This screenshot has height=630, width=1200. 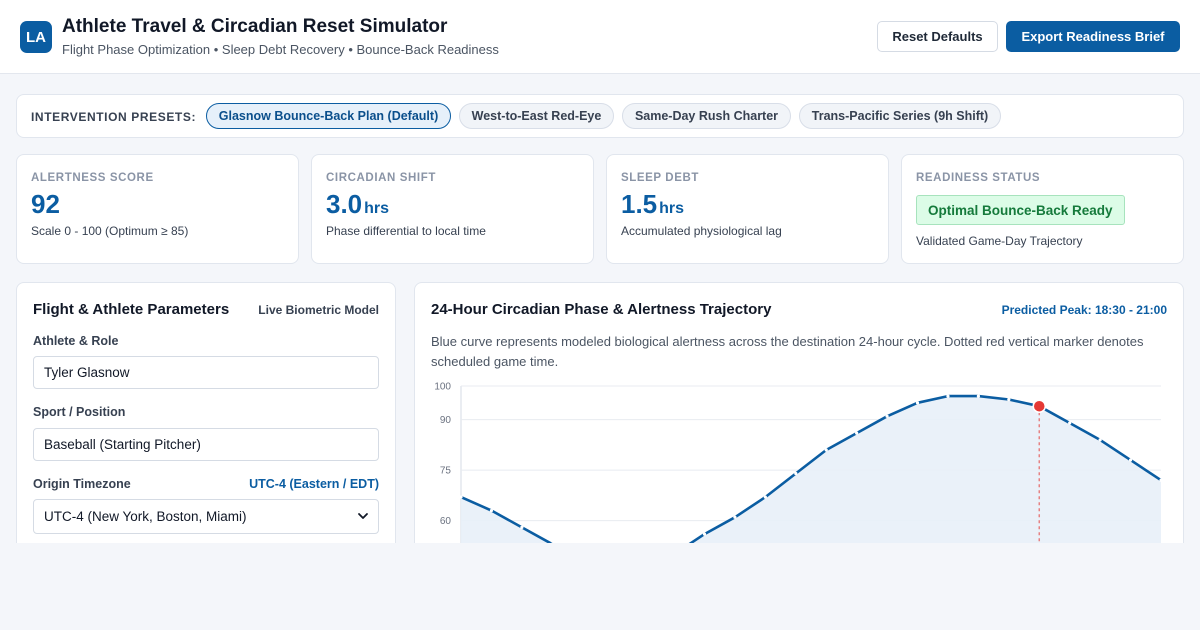 What do you see at coordinates (937, 36) in the screenshot?
I see `reset-defaults-button: Reset Defaults` at bounding box center [937, 36].